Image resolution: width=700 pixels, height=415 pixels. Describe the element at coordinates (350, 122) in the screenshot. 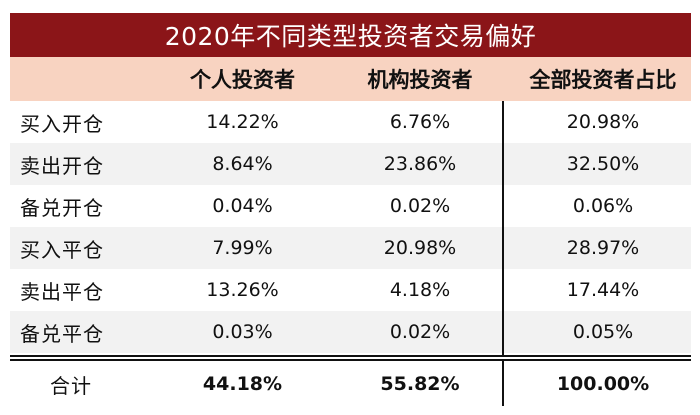

I see `table-row: 买入开仓 14.22% 6.76% 20.98%` at that location.